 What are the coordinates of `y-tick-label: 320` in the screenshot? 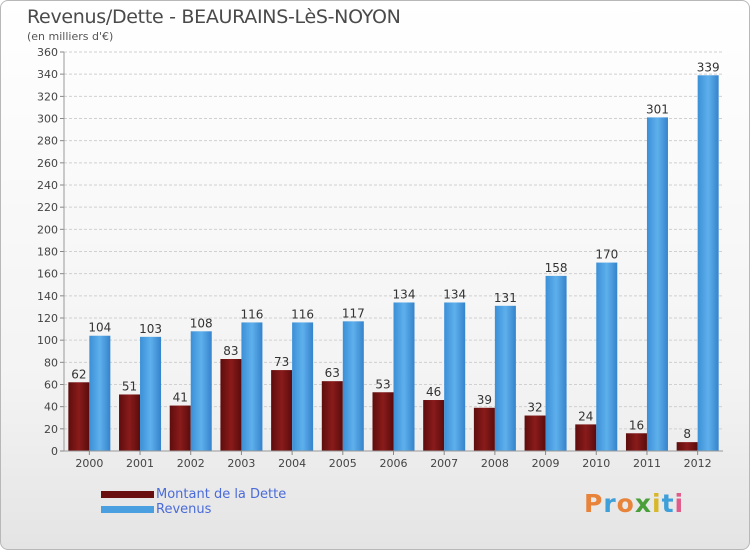 It's located at (47, 96).